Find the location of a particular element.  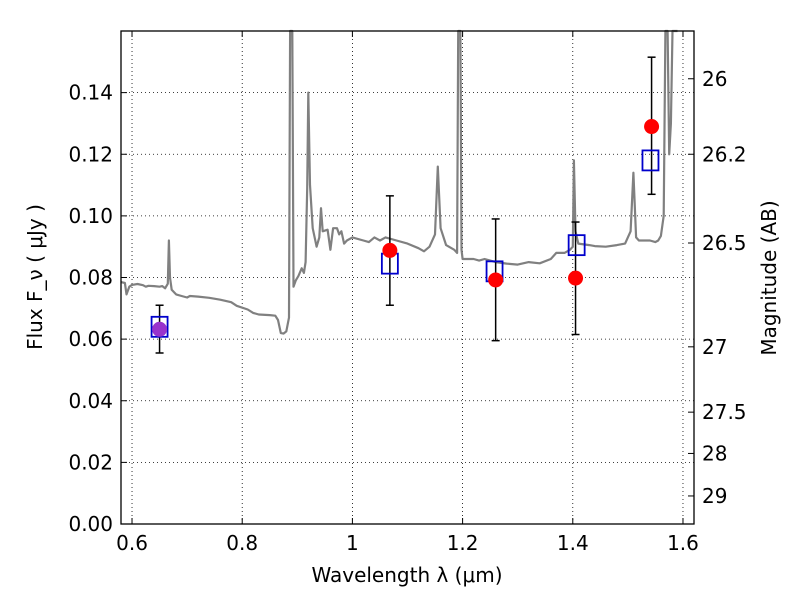

x-tick-label: 1.2 is located at coordinates (463, 543).